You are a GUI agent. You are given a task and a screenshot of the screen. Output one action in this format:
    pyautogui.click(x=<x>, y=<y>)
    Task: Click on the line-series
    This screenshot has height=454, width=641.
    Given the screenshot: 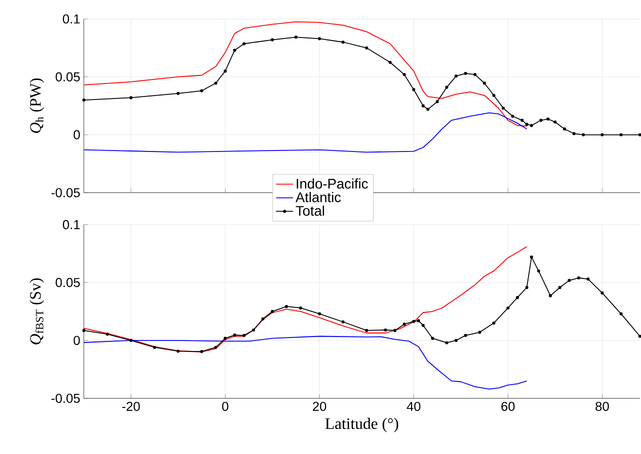 What is the action you would take?
    pyautogui.click(x=305, y=363)
    